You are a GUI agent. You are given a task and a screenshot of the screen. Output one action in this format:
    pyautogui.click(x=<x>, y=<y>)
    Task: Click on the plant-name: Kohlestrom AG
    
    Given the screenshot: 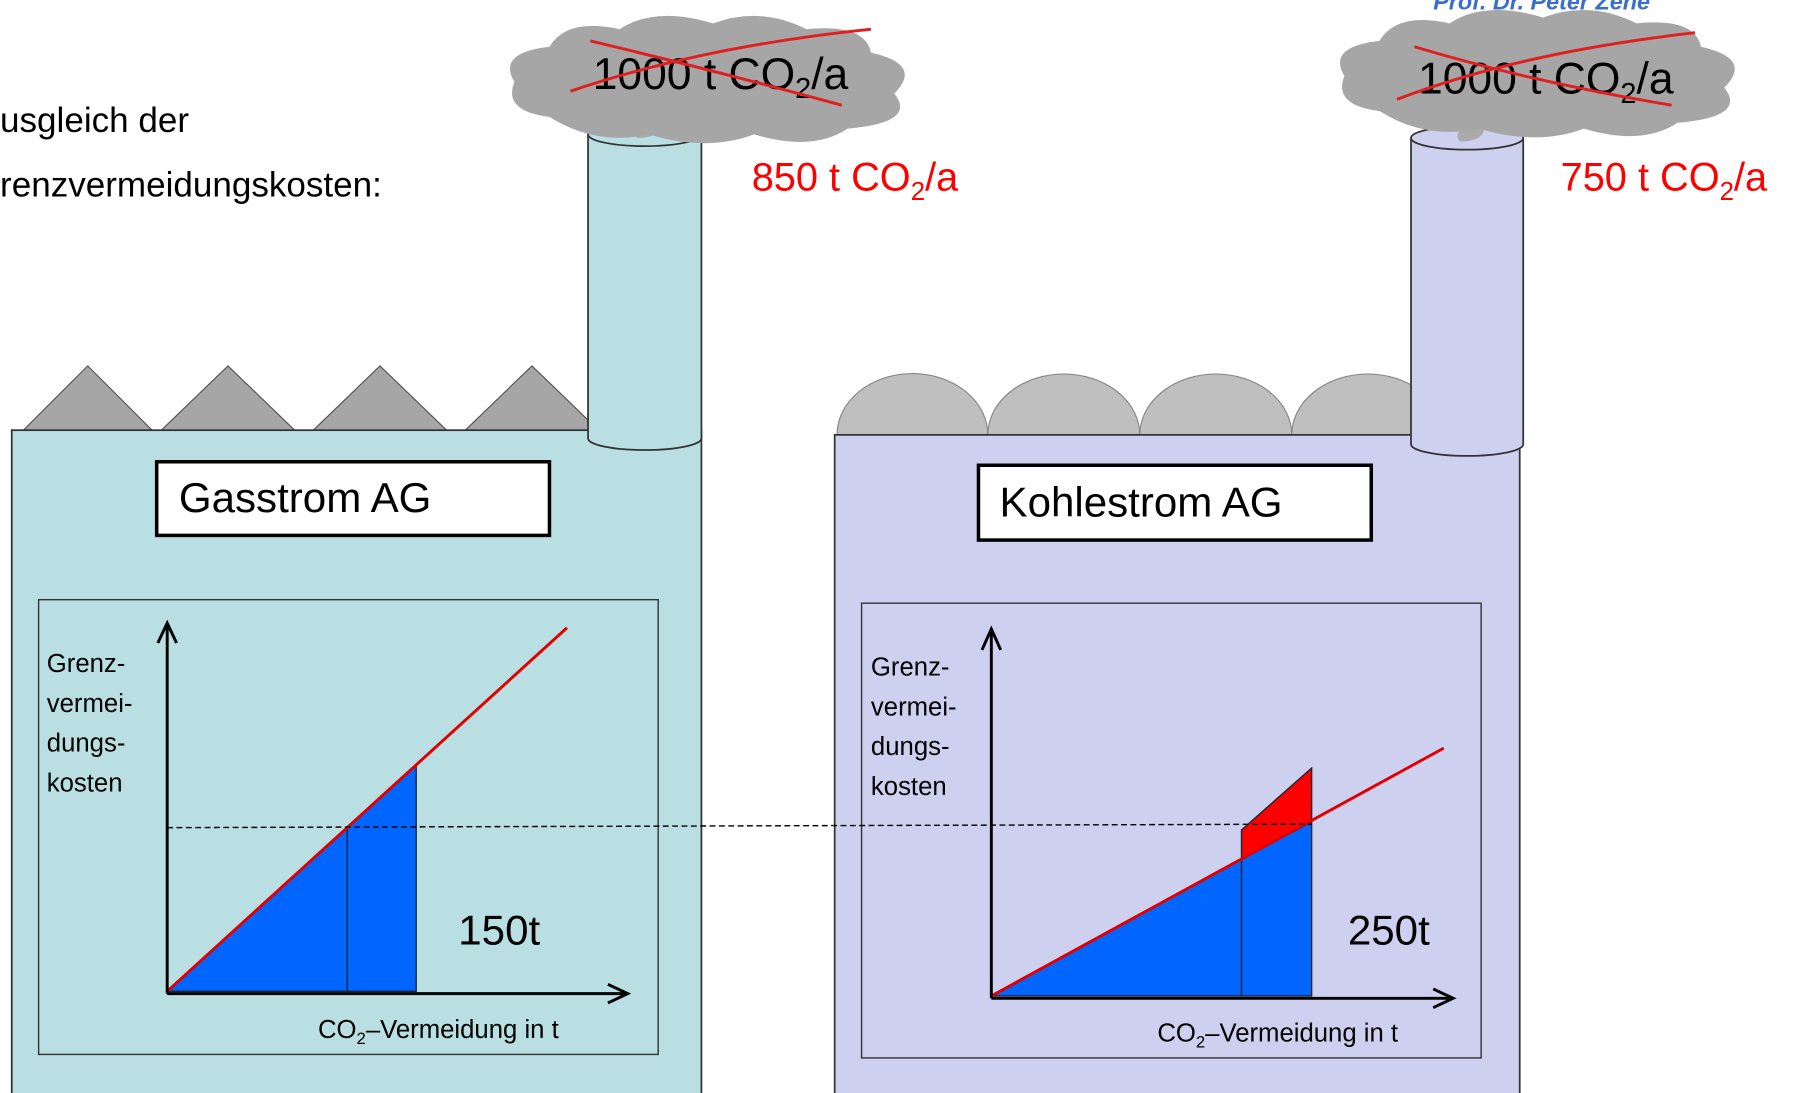 What is the action you would take?
    pyautogui.click(x=1141, y=502)
    